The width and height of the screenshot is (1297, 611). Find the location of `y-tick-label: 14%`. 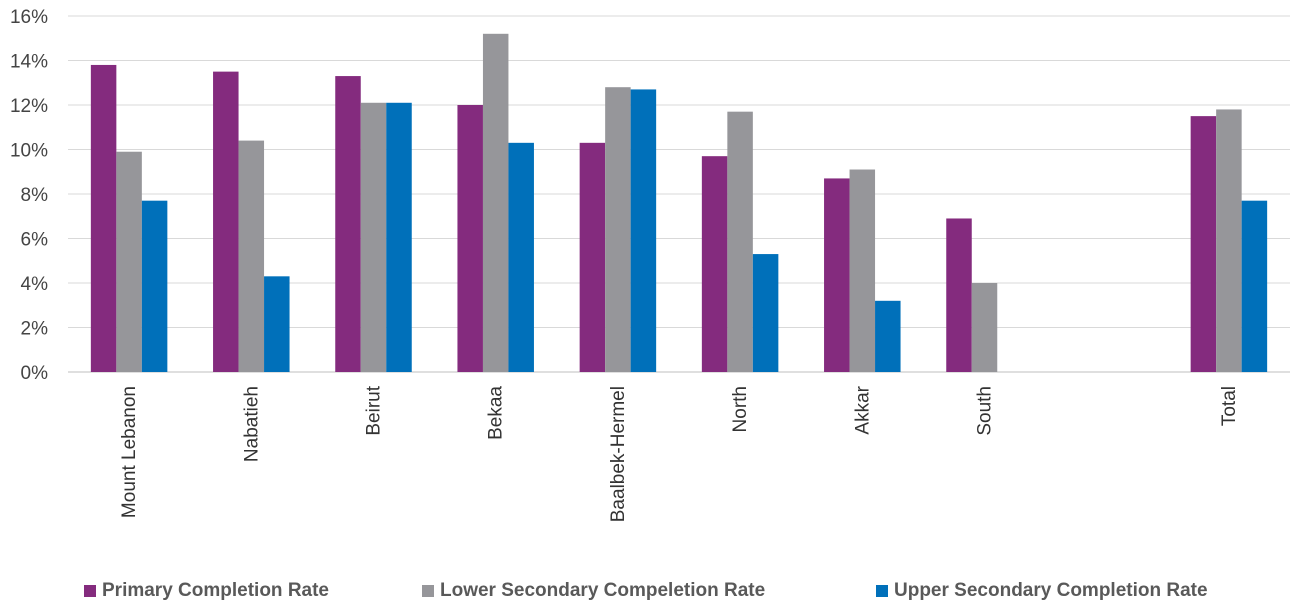

y-tick-label: 14% is located at coordinates (29, 62).